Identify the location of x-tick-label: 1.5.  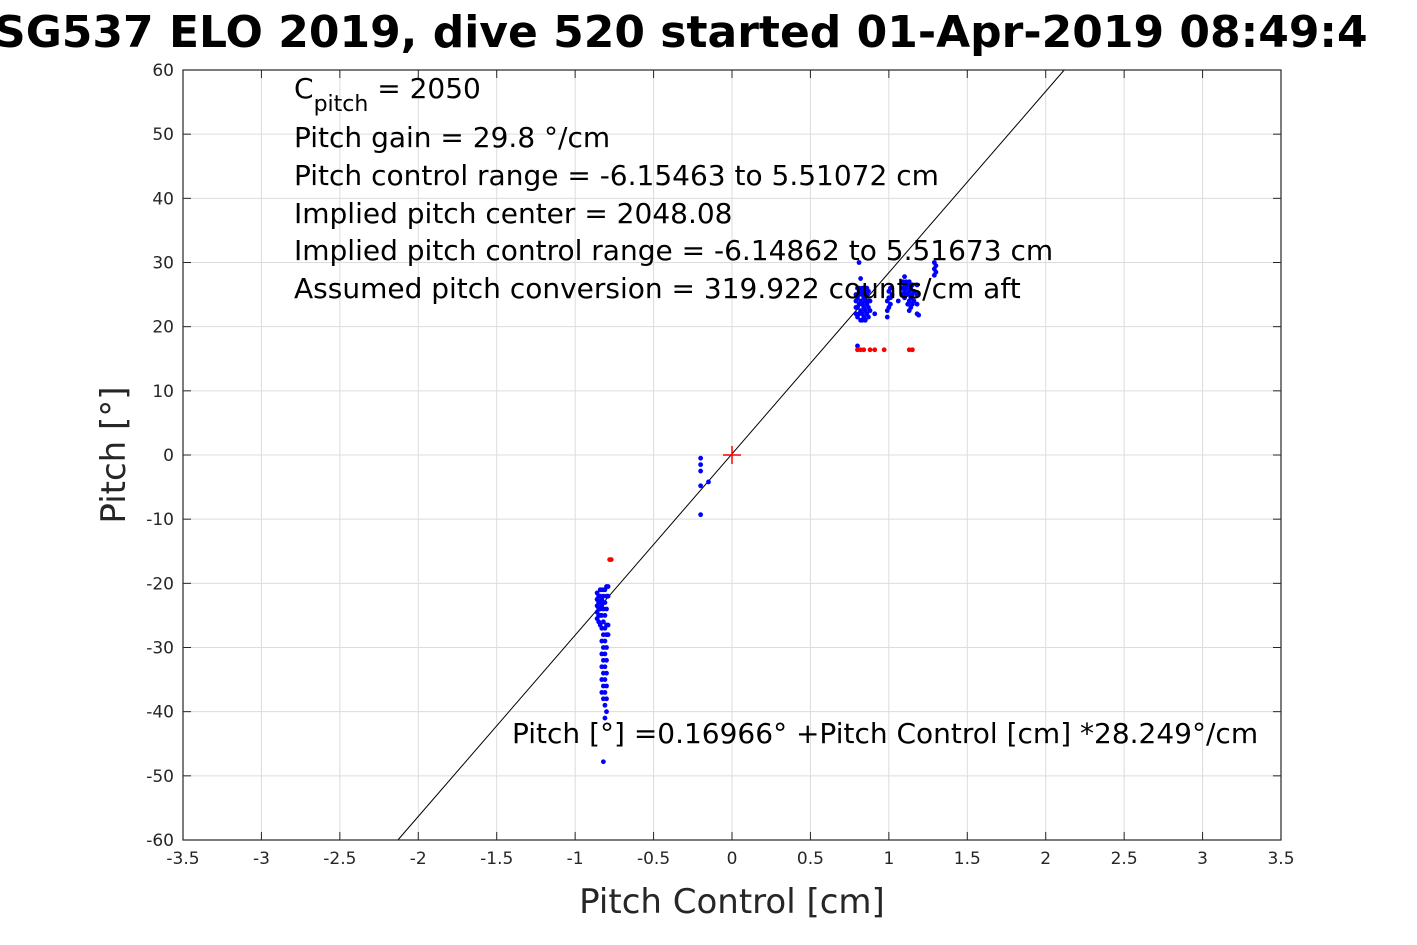
(967, 859).